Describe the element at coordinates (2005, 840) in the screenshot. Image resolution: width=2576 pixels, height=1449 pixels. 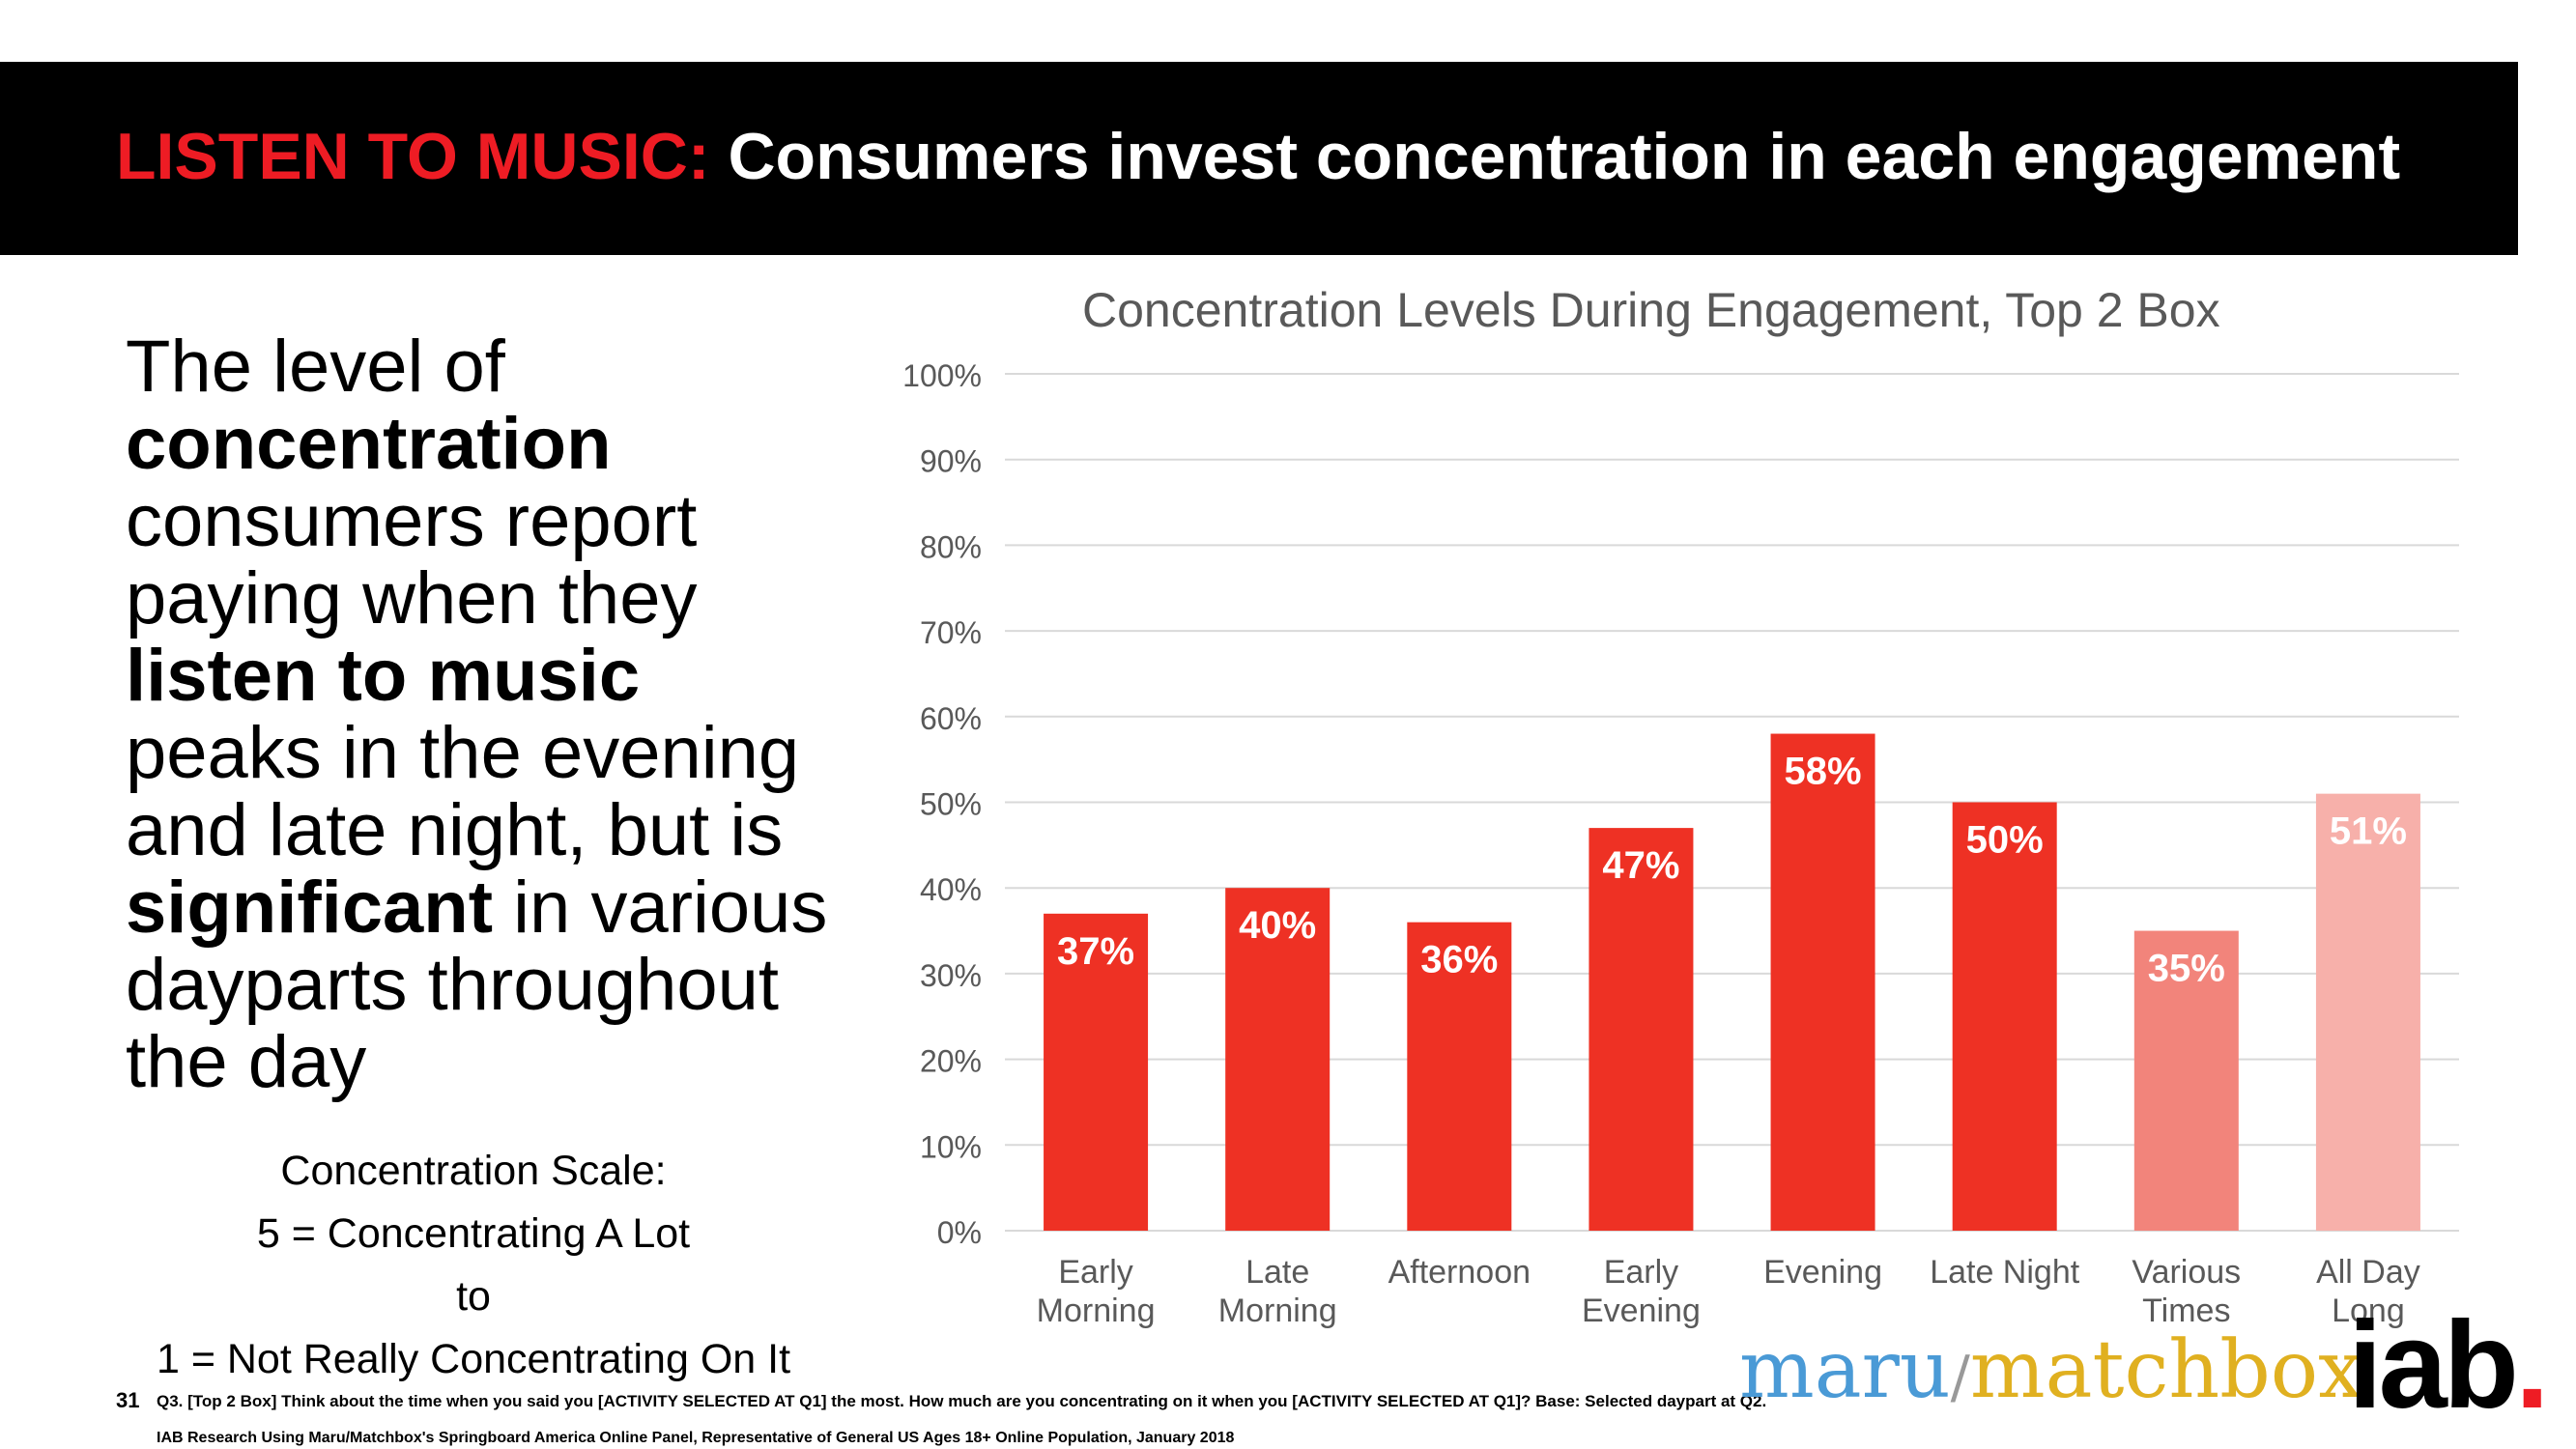
I see `data-label: 50%` at that location.